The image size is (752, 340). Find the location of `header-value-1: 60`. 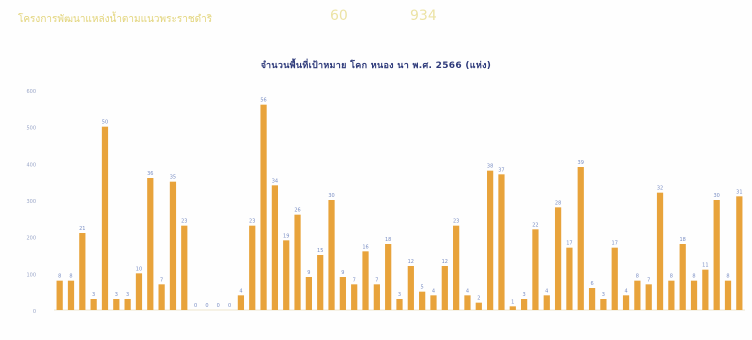

header-value-1: 60 is located at coordinates (339, 16).